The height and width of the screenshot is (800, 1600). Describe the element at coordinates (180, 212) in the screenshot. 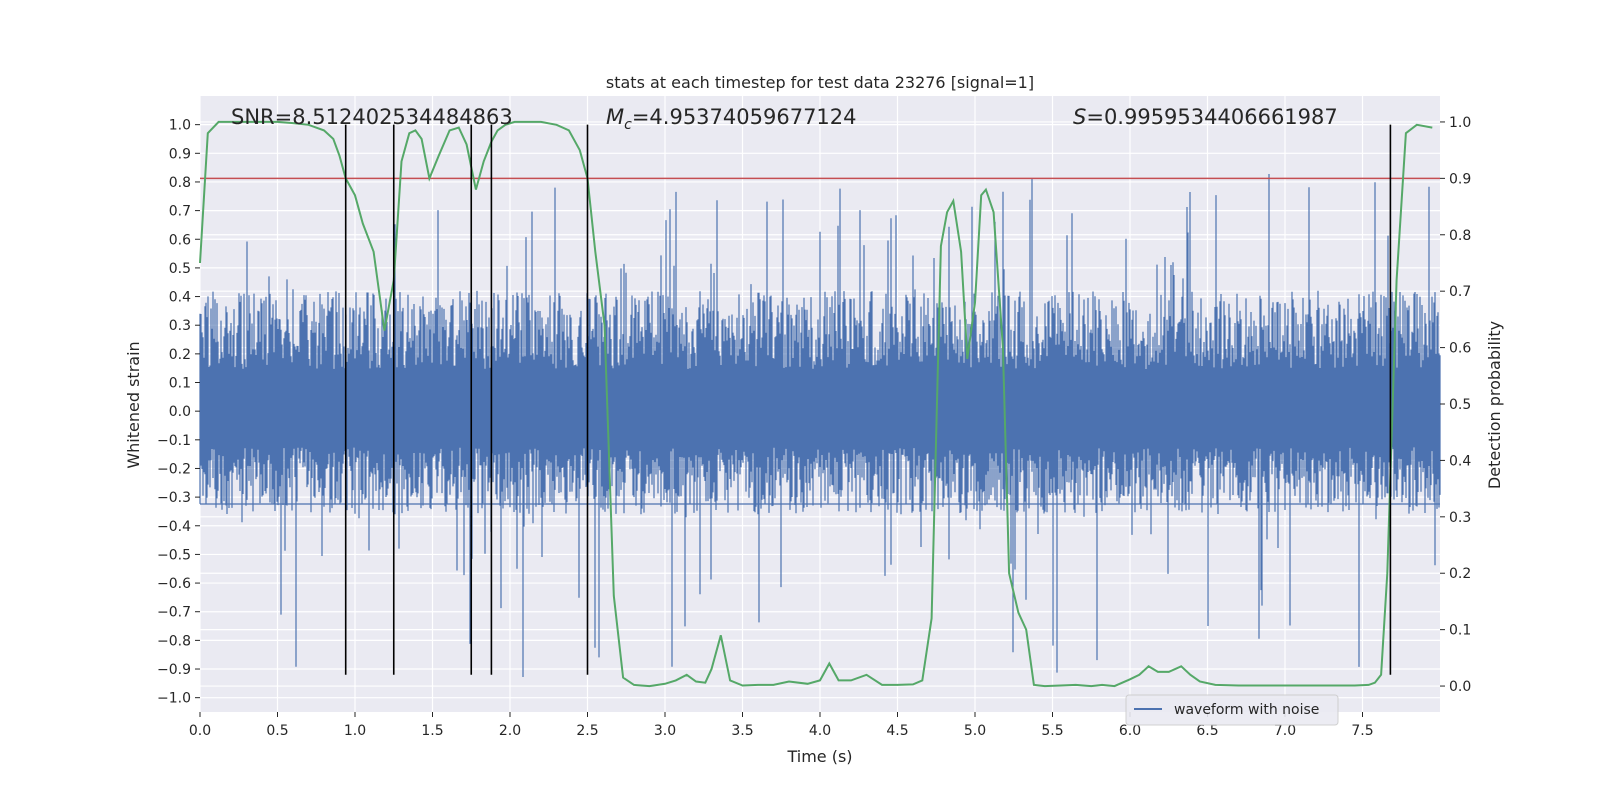

I see `y-tick-label: 0.7` at that location.